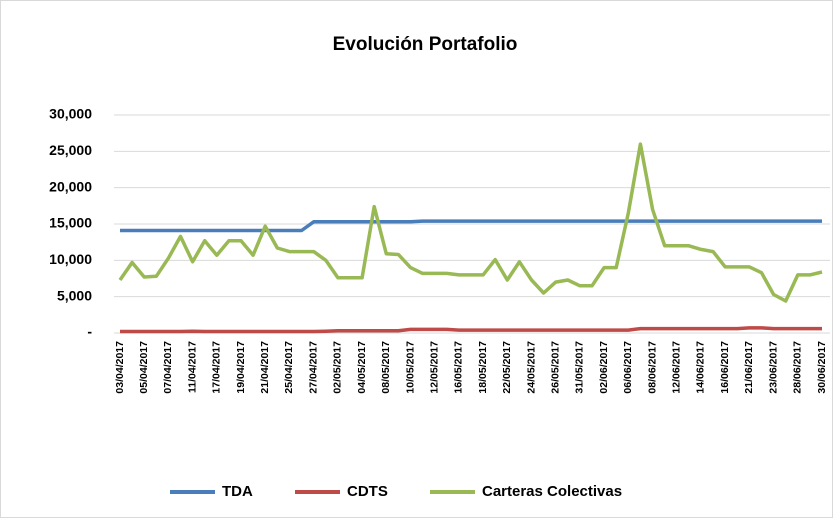 The height and width of the screenshot is (518, 833). I want to click on y-tick-label: 15,000, so click(70, 223).